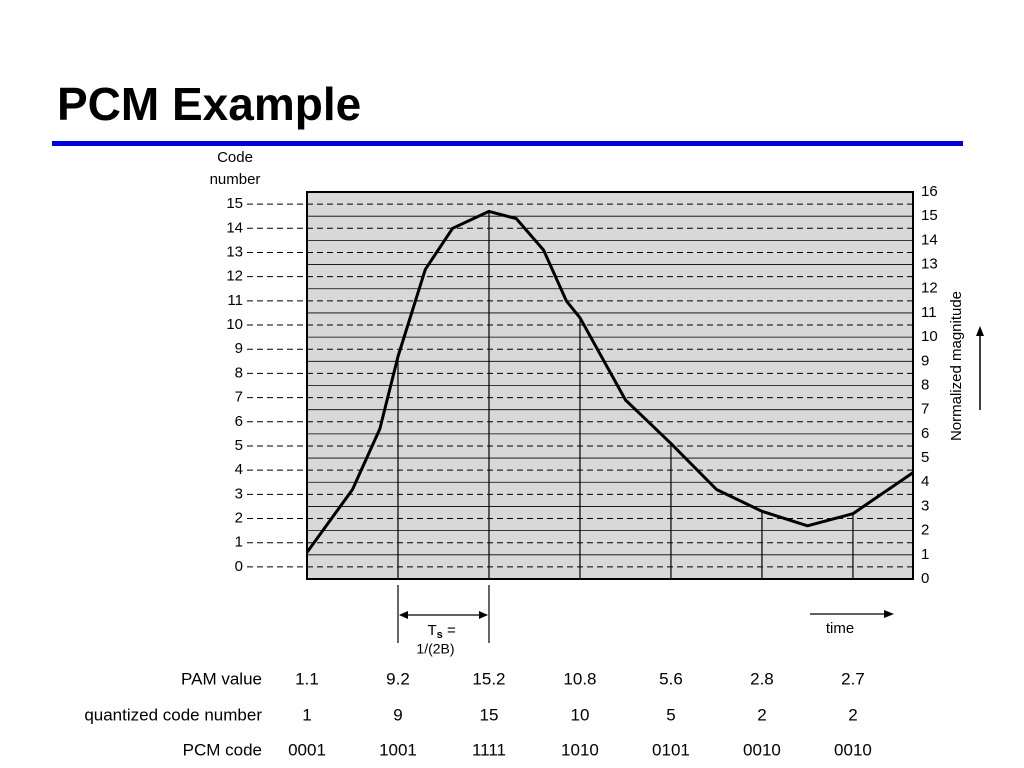 Image resolution: width=1024 pixels, height=768 pixels. What do you see at coordinates (235, 179) in the screenshot?
I see `y2-label: number` at bounding box center [235, 179].